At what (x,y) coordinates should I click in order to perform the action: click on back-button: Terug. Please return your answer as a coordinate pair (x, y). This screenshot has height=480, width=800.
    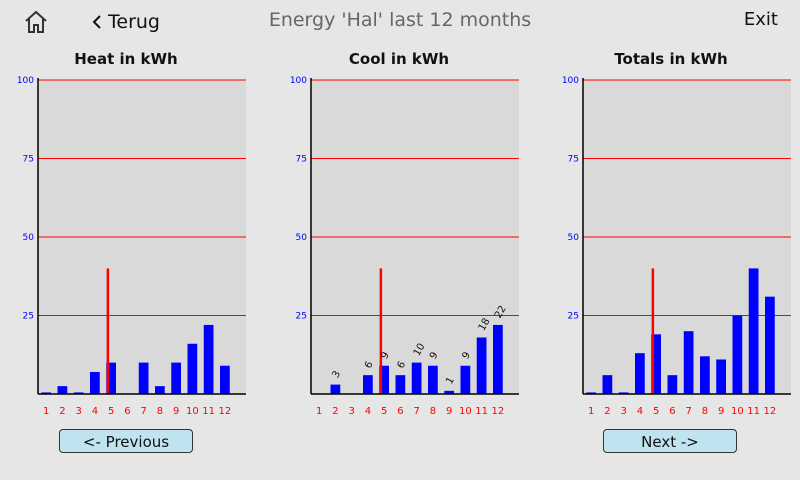
    Looking at the image, I should click on (126, 22).